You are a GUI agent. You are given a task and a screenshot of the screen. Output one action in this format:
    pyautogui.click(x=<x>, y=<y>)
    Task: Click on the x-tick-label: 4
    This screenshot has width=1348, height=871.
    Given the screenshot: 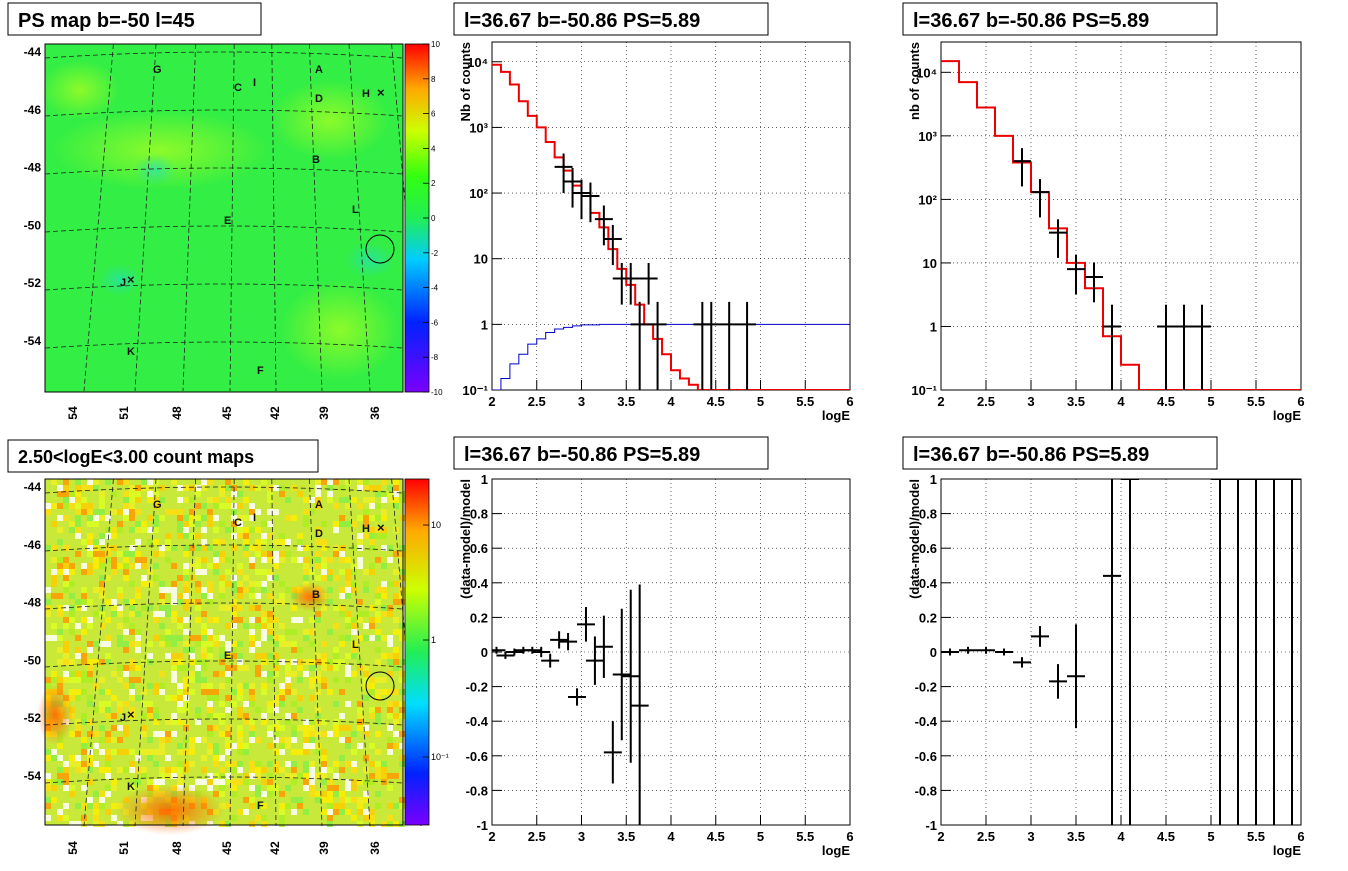 What is the action you would take?
    pyautogui.click(x=1121, y=401)
    